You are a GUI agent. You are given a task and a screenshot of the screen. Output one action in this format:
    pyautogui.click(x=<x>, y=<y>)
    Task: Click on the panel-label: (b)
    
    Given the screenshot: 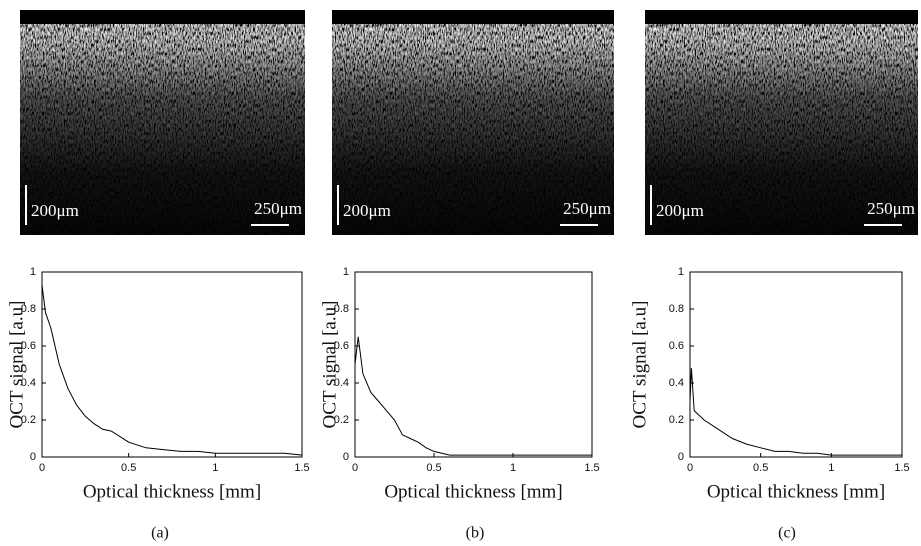 What is the action you would take?
    pyautogui.click(x=475, y=533)
    